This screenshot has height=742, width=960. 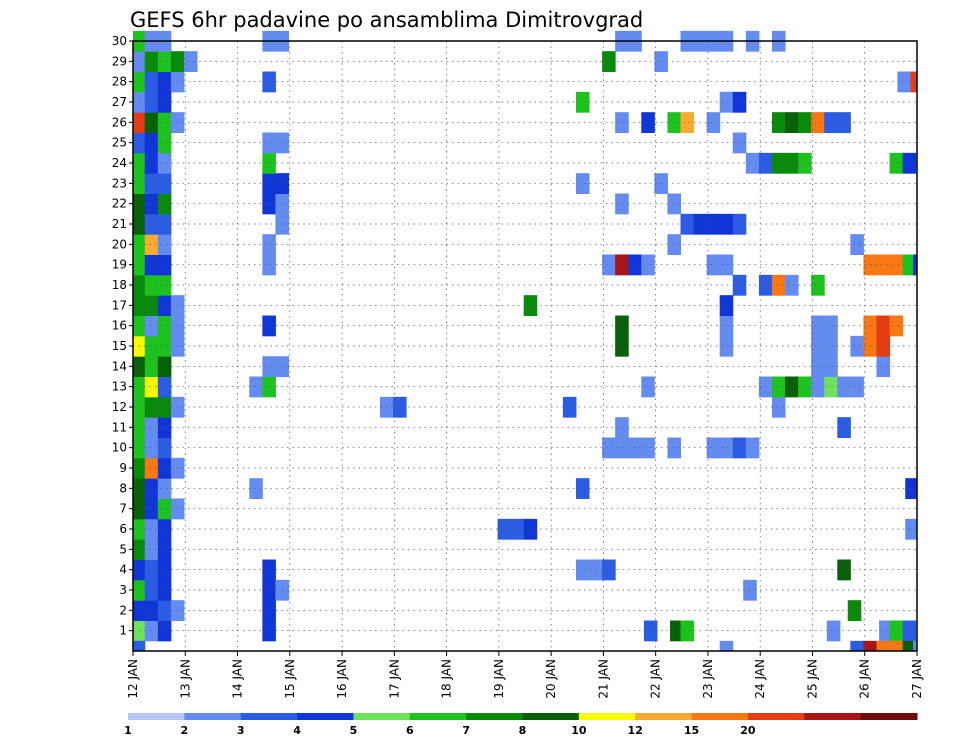 What do you see at coordinates (521, 725) in the screenshot?
I see `colorbar: 1 2 3 4 5 6 7 8 10 12 15 20` at bounding box center [521, 725].